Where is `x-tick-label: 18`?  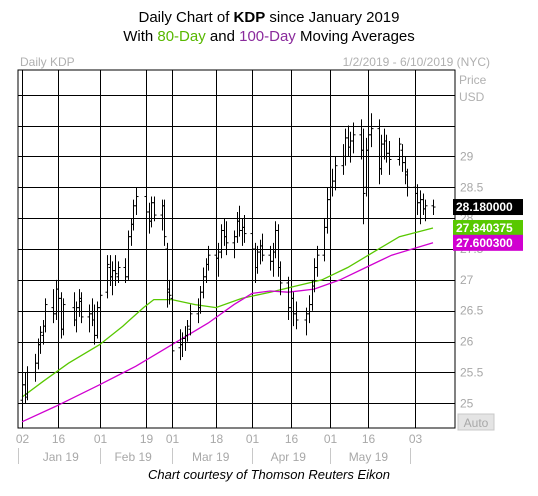
x-tick-label: 18 is located at coordinates (217, 439).